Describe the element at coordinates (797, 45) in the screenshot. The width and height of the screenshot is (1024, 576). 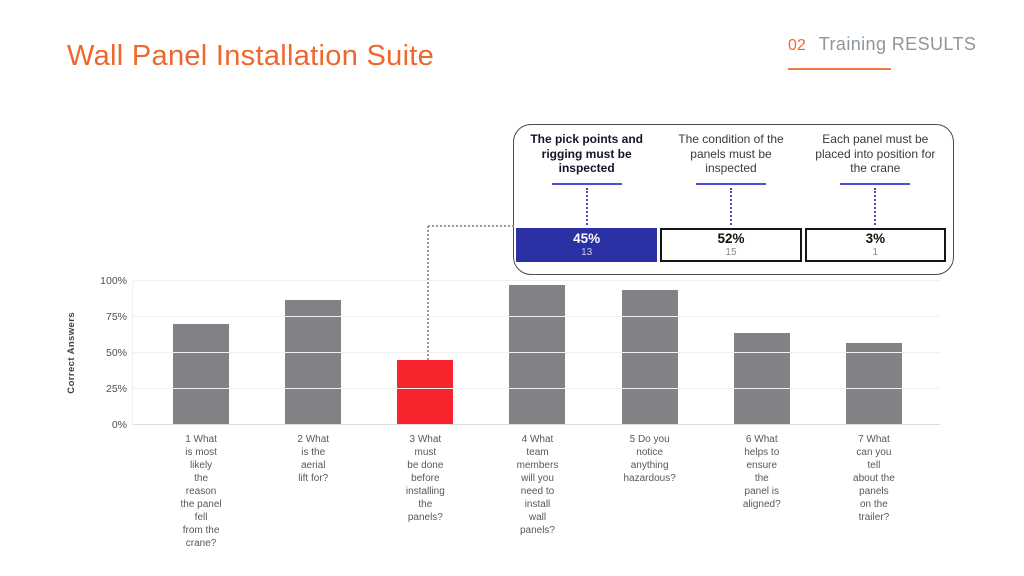
I see `section-number: 02` at that location.